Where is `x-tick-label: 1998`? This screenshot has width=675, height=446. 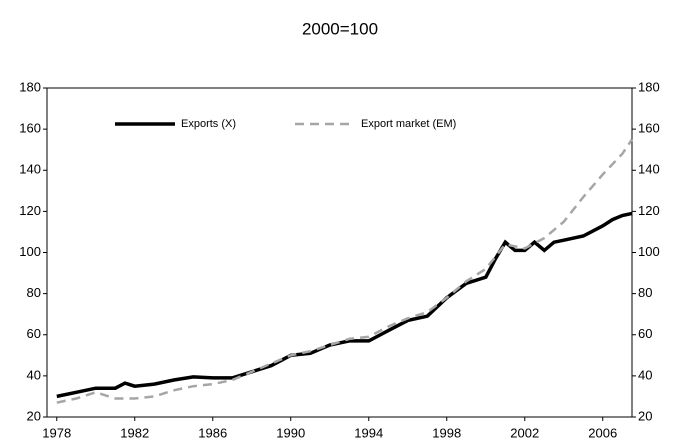
x-tick-label: 1998 is located at coordinates (446, 432).